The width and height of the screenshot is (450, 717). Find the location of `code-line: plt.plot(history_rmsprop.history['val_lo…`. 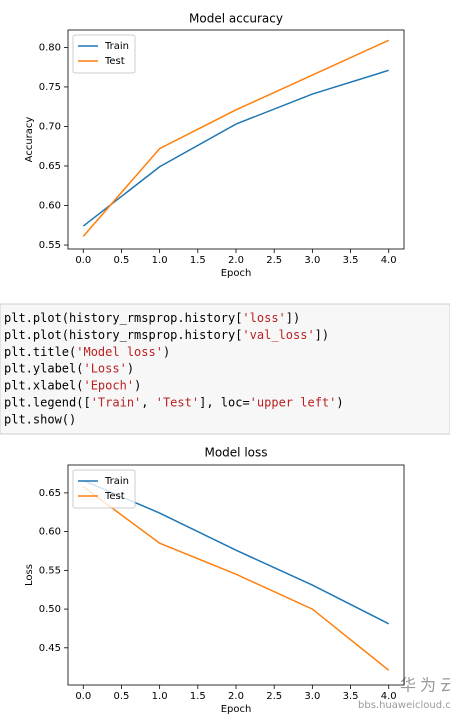

code-line: plt.plot(history_rmsprop.history['val_lo… is located at coordinates (166, 334).